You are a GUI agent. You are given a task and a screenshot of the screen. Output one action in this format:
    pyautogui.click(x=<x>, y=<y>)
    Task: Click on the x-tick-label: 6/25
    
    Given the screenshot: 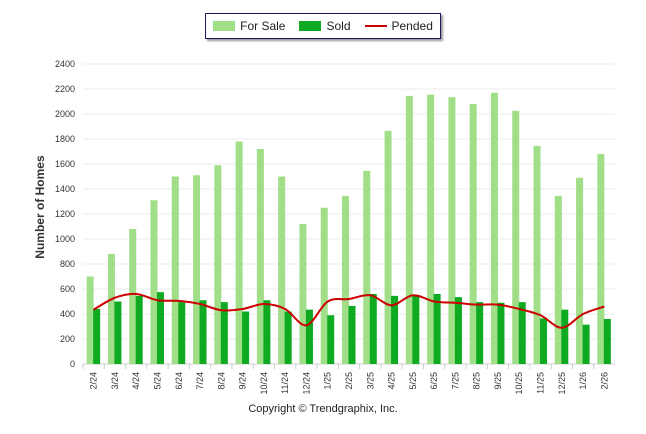 What is the action you would take?
    pyautogui.click(x=434, y=381)
    